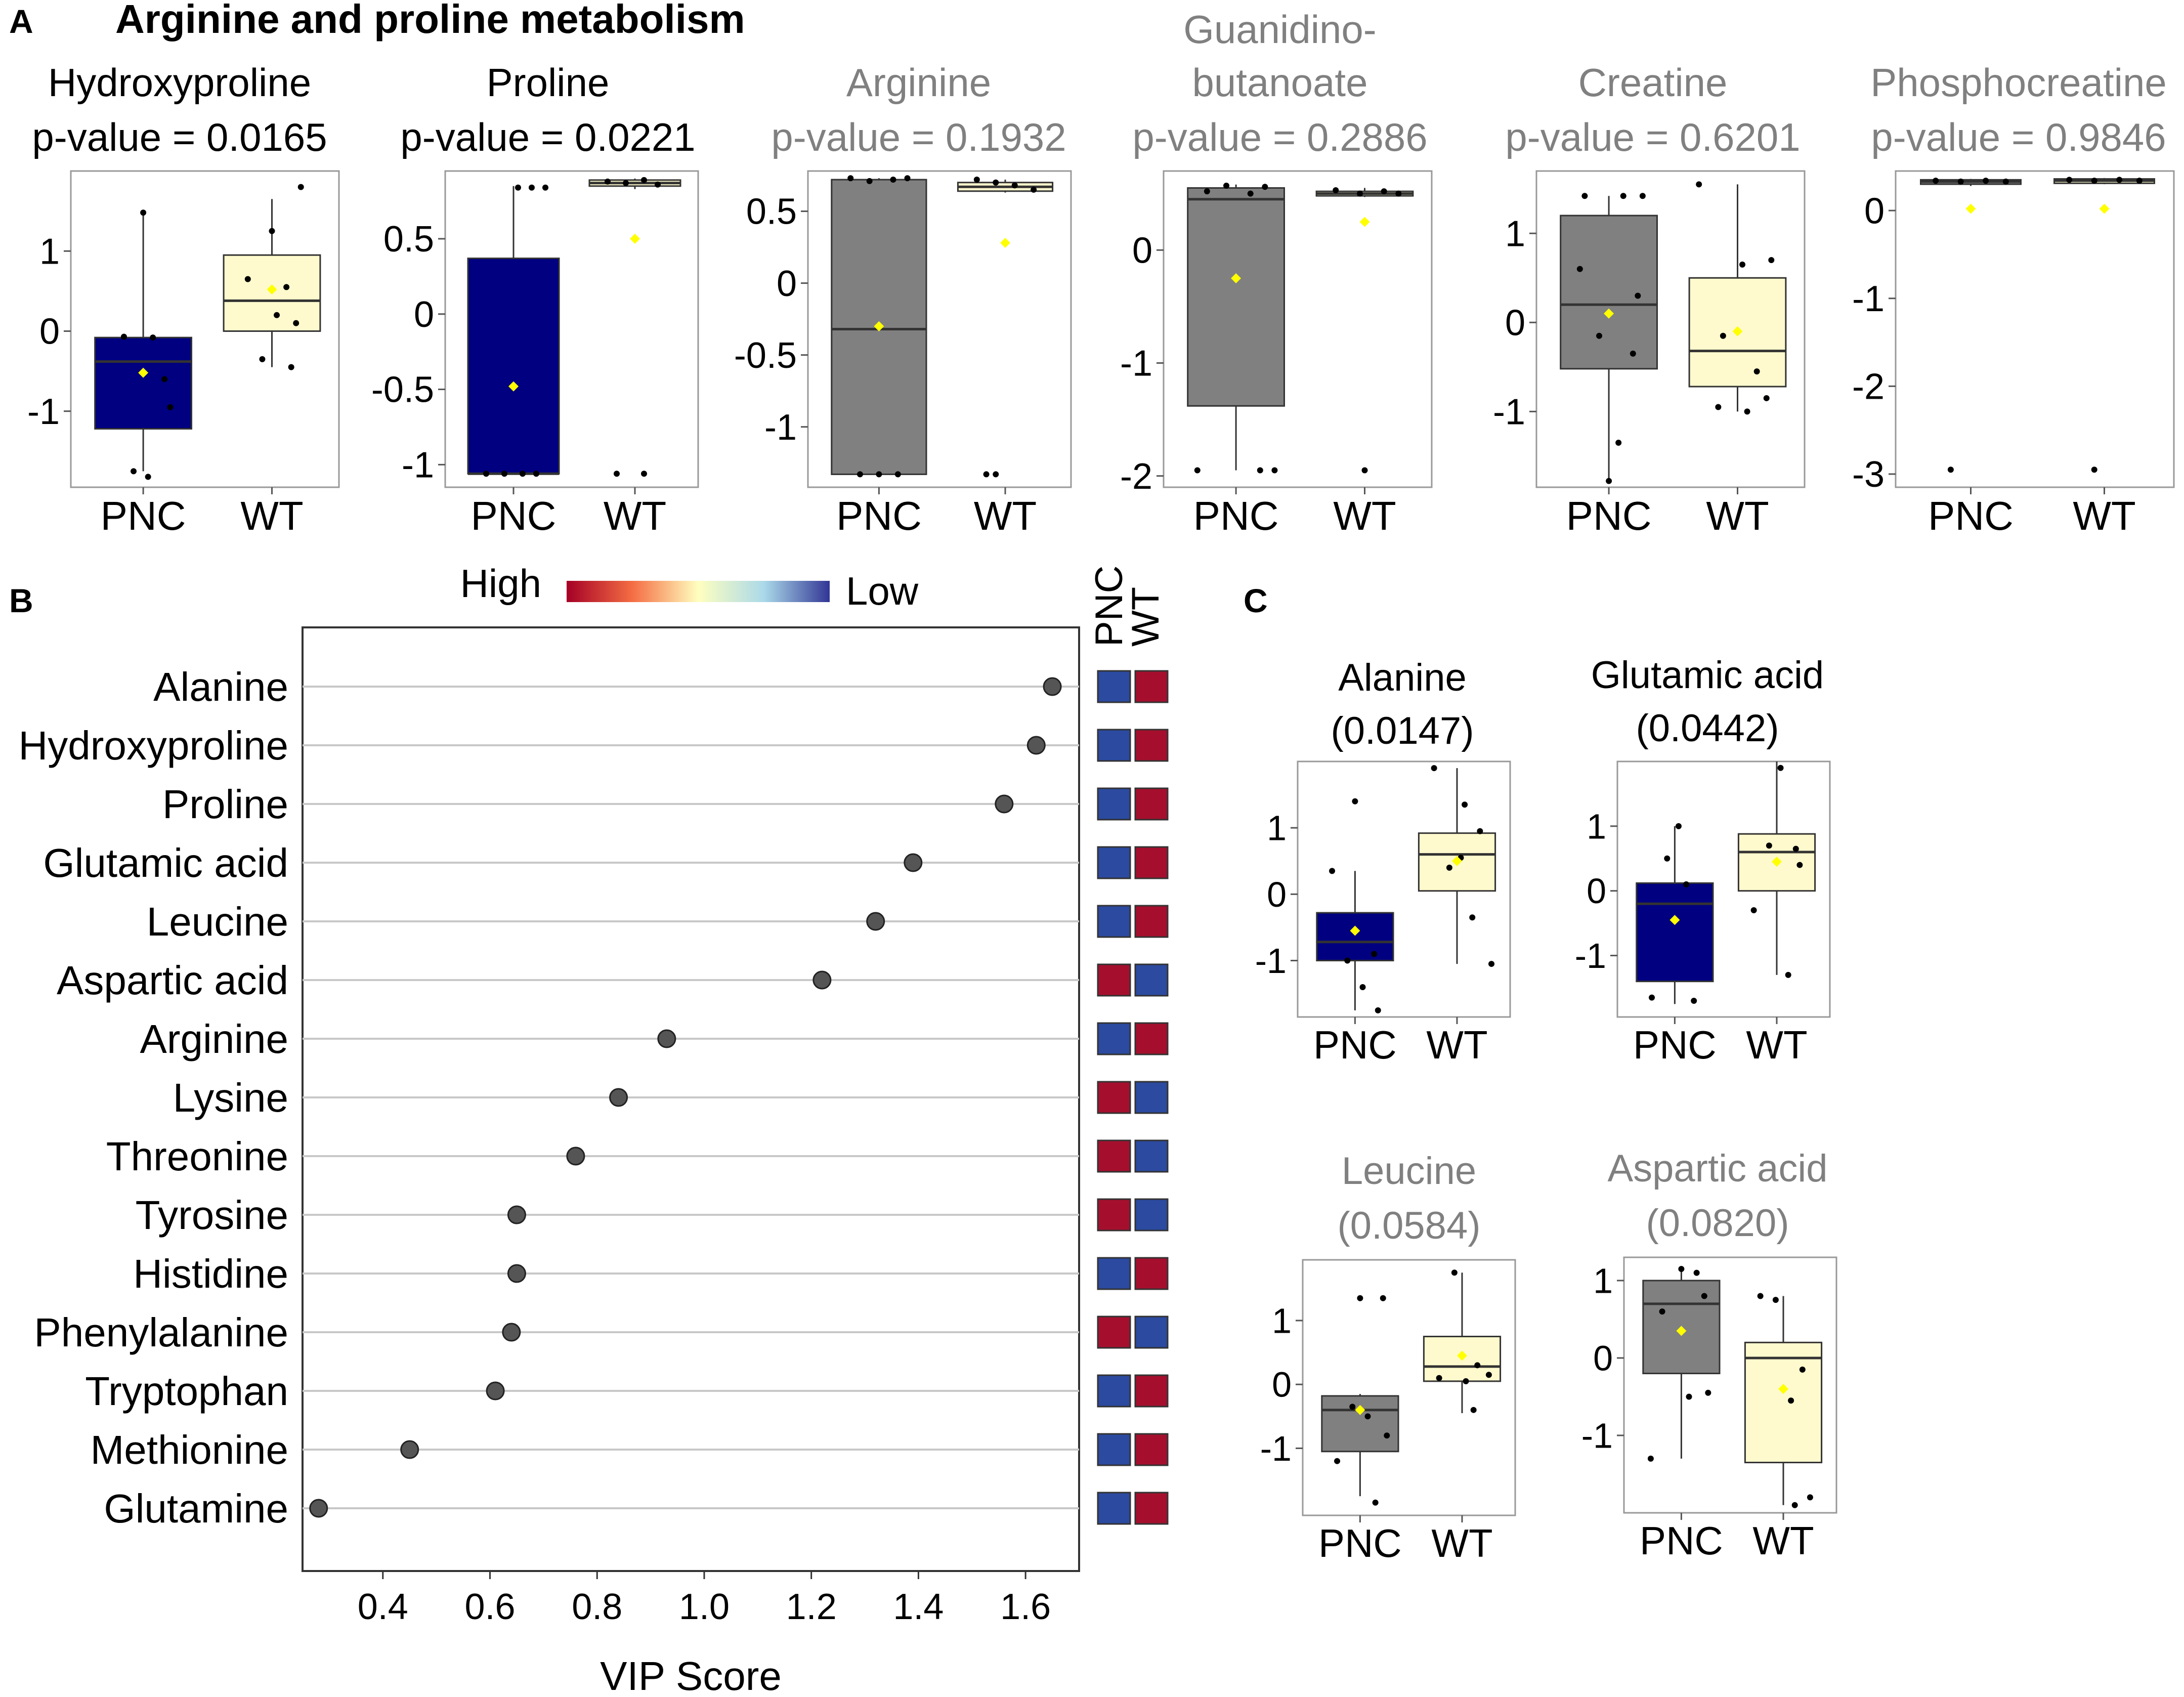  Describe the element at coordinates (225, 804) in the screenshot. I see `vip-row-label: Proline` at that location.